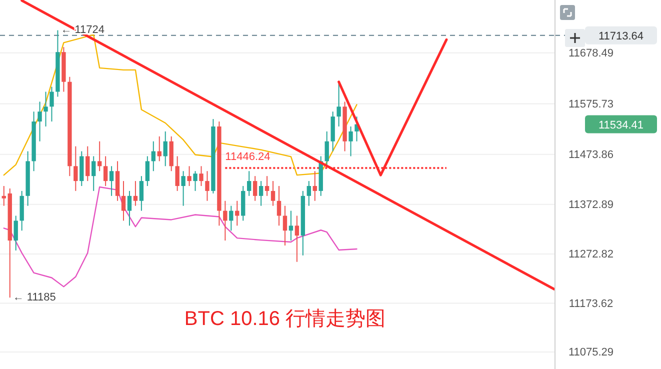 The height and width of the screenshot is (369, 661). I want to click on y-tick-label: 11075.29, so click(591, 352).